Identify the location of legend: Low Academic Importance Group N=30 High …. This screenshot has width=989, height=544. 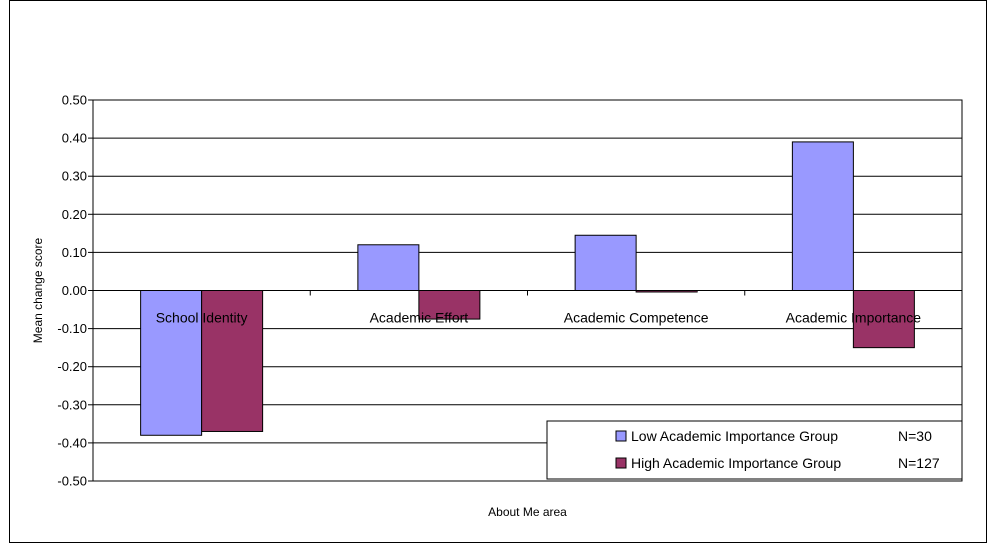
(754, 450).